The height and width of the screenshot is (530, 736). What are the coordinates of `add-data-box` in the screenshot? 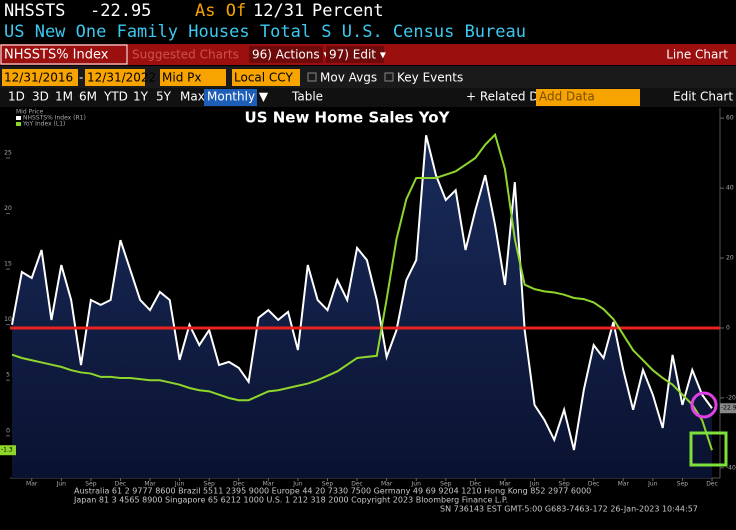 It's located at (588, 97).